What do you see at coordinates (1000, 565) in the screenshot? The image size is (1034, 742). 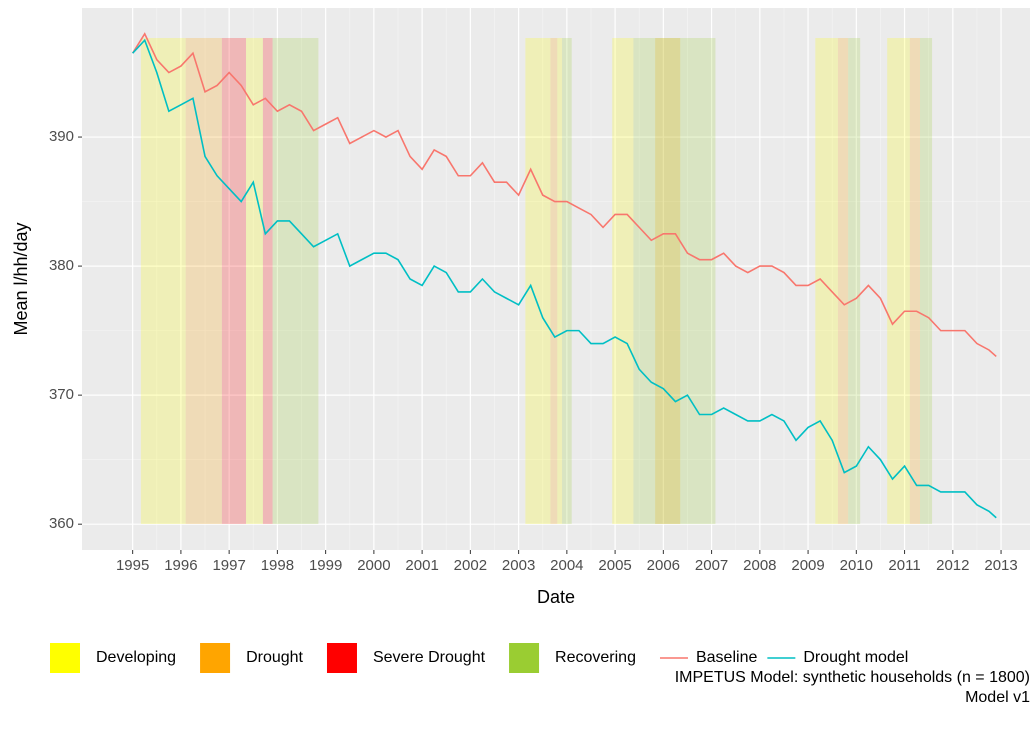 I see `x-tick-label: 2013` at bounding box center [1000, 565].